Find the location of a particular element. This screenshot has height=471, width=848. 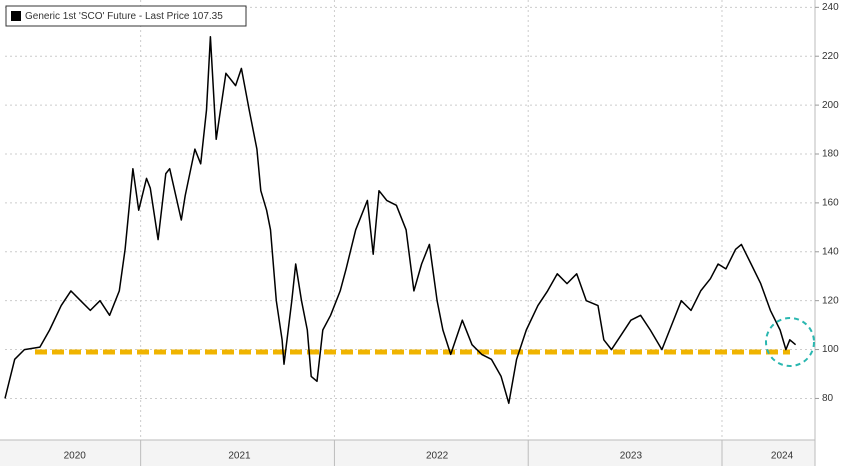

legend-box is located at coordinates (126, 16).